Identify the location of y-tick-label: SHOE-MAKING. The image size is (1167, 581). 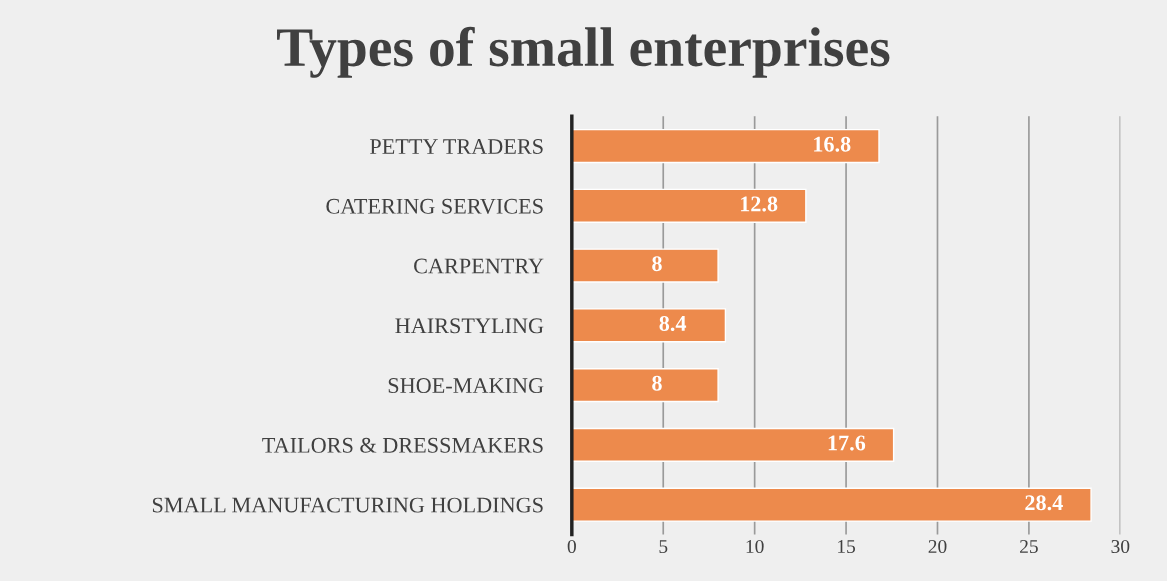
(466, 386).